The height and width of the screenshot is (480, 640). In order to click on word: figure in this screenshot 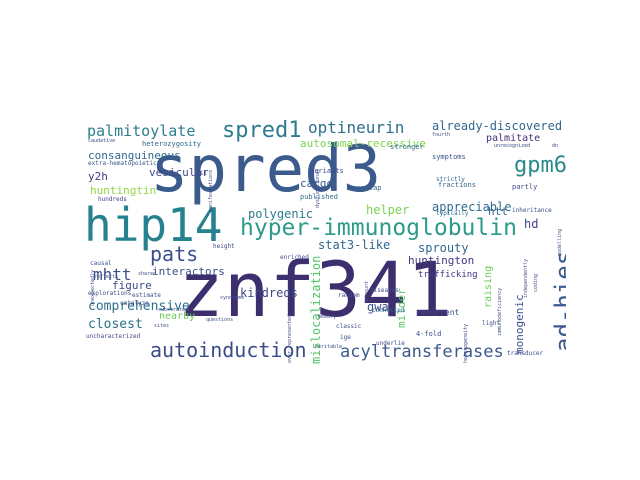, I will do `click(132, 285)`.